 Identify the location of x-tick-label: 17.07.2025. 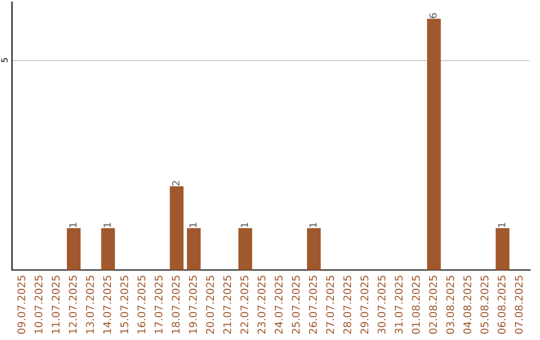
(158, 305).